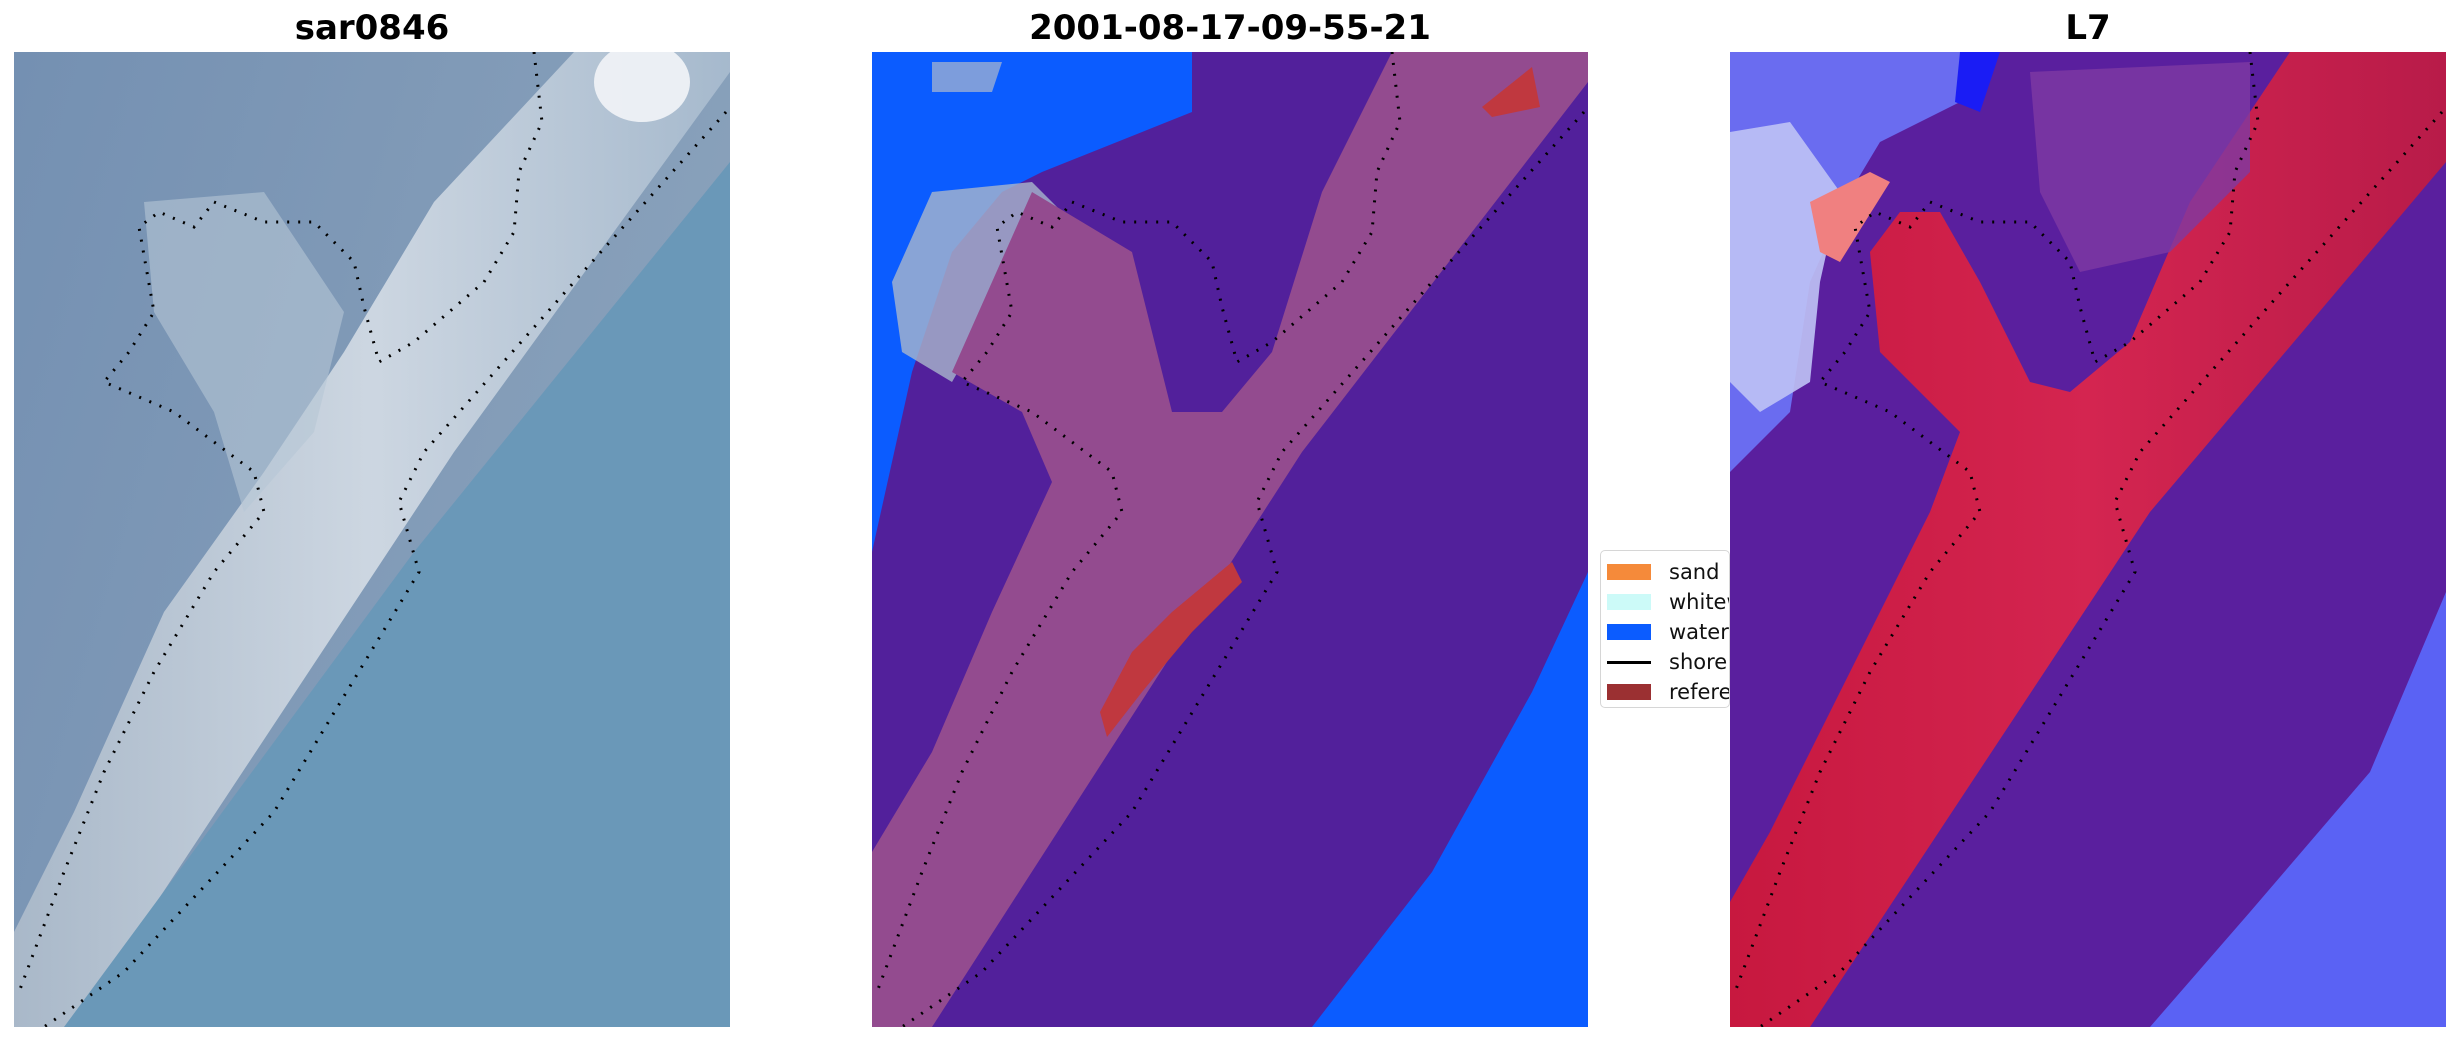  I want to click on legend-swatch-water, so click(1629, 632).